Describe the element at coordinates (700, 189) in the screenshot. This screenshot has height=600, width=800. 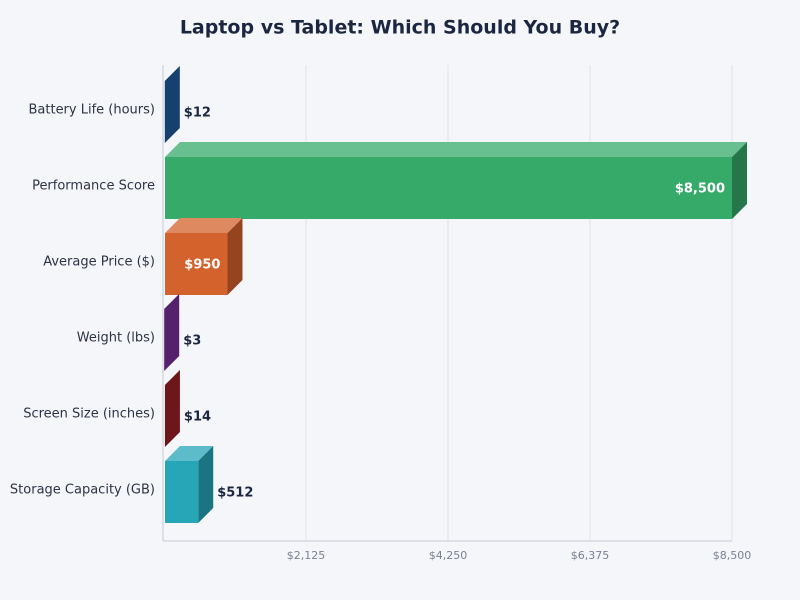
I see `value-label: $8,500` at that location.